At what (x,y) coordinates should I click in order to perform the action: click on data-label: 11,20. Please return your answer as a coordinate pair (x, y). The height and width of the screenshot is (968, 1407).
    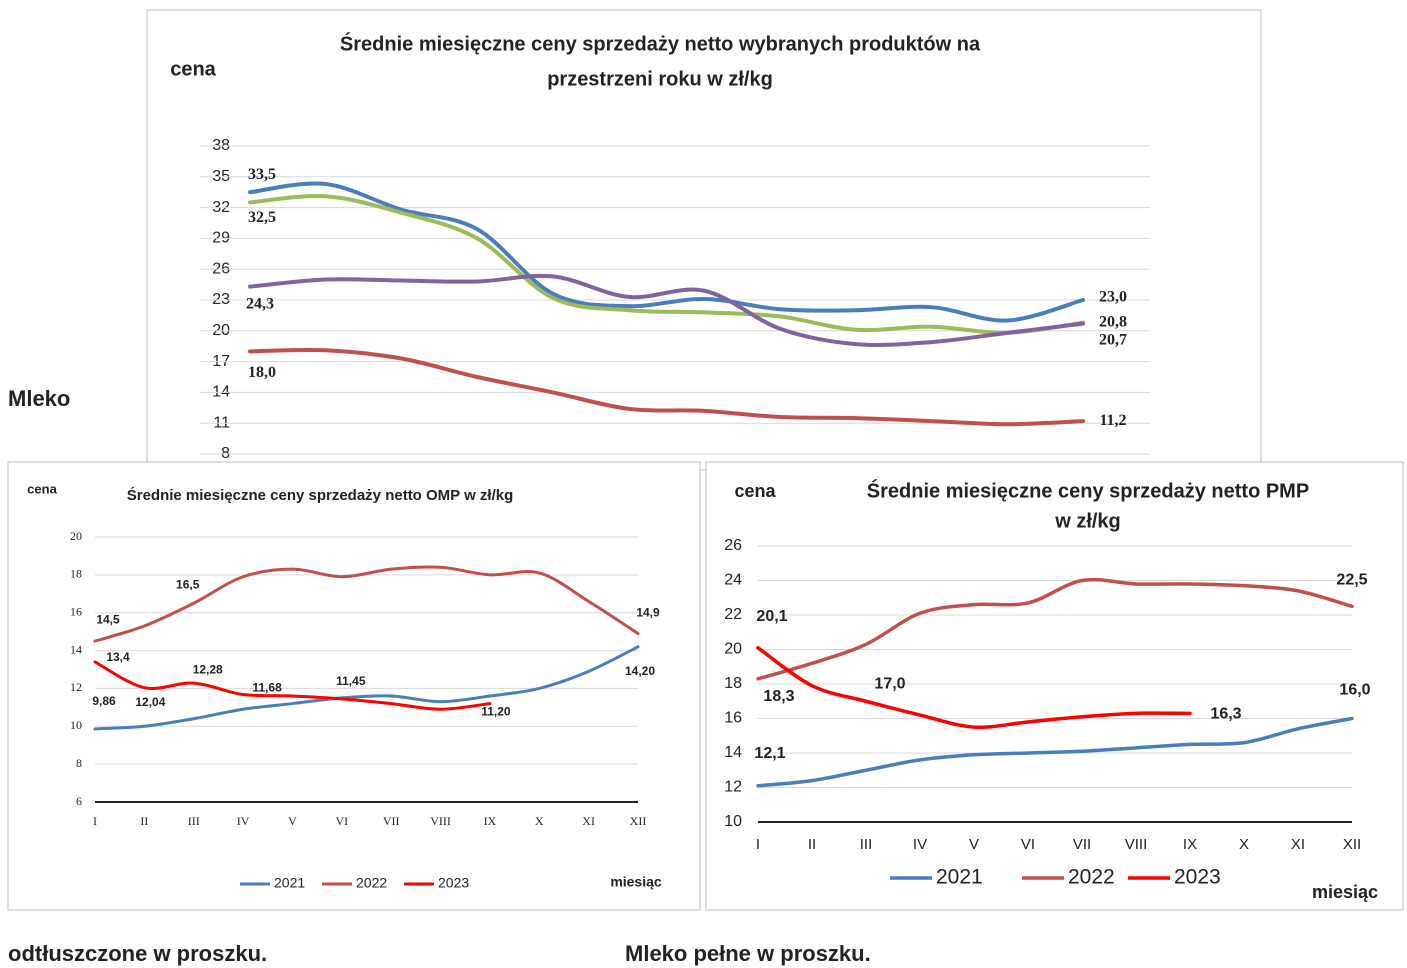
    Looking at the image, I should click on (496, 712).